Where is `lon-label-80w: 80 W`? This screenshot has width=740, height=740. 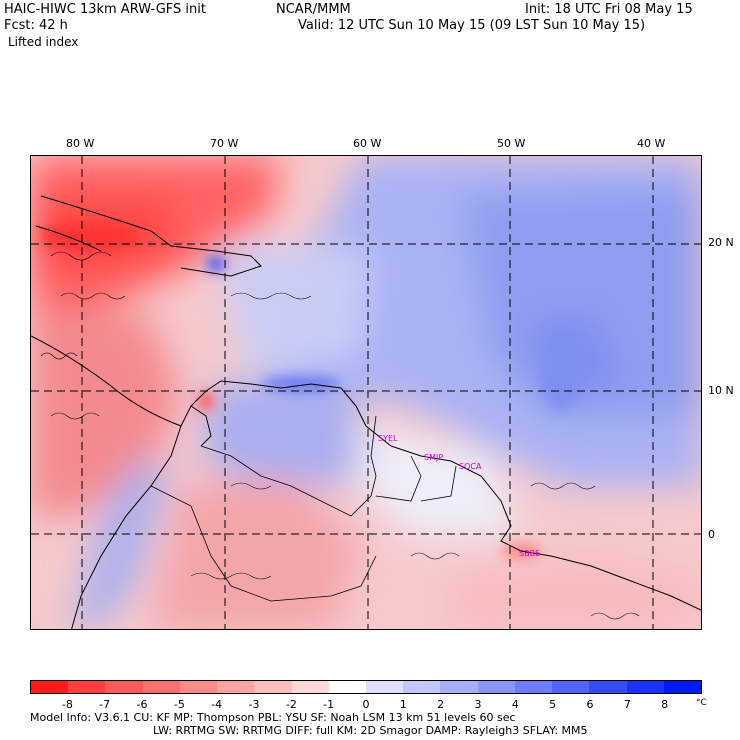 lon-label-80w: 80 W is located at coordinates (80, 143).